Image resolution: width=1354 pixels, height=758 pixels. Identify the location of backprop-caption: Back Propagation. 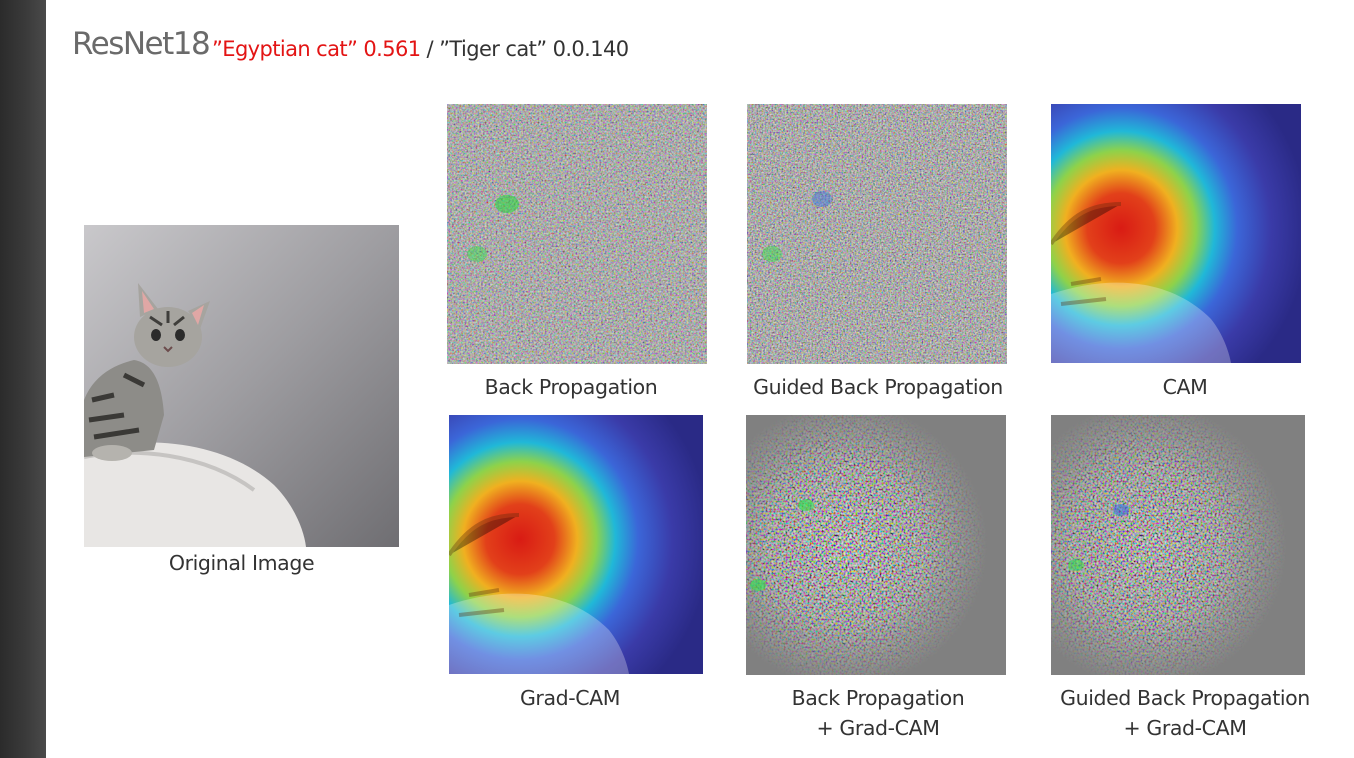
(571, 387).